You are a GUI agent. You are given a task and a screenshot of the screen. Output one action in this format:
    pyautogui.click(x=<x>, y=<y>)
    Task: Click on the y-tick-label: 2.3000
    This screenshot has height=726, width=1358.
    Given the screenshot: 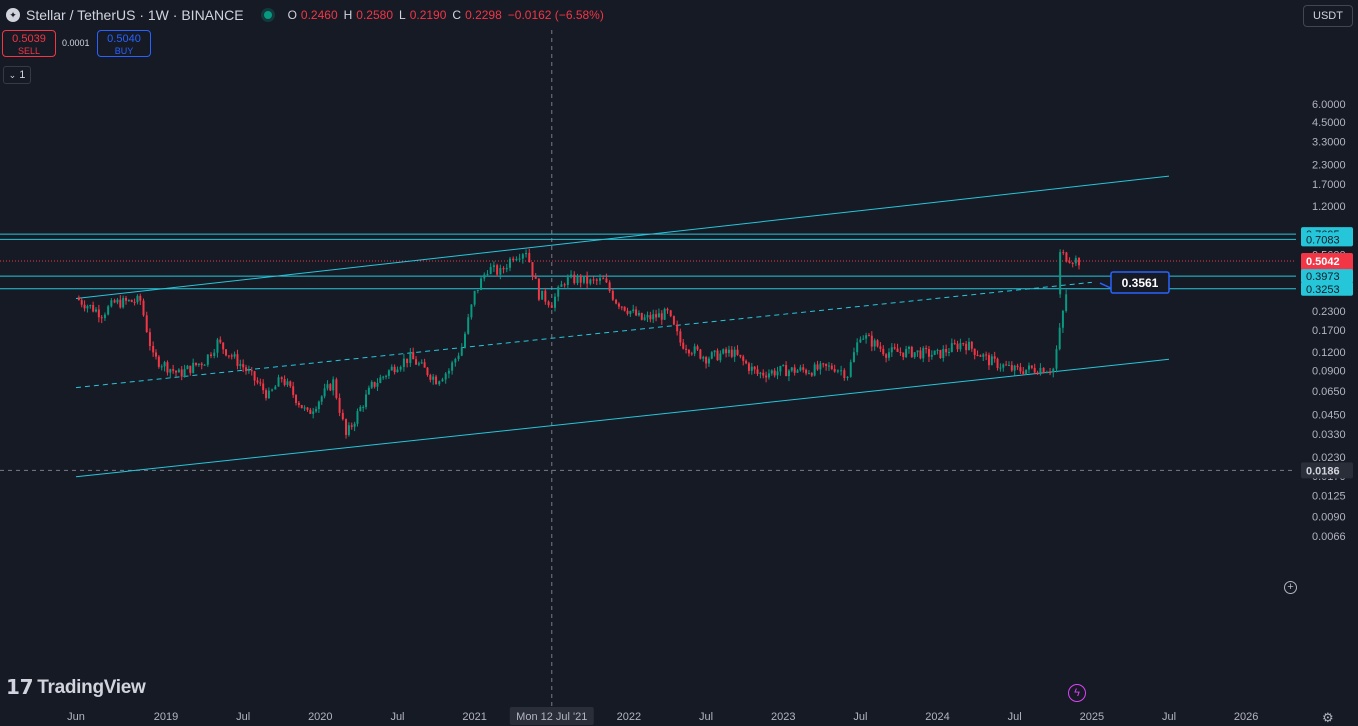 What is the action you would take?
    pyautogui.click(x=1329, y=166)
    